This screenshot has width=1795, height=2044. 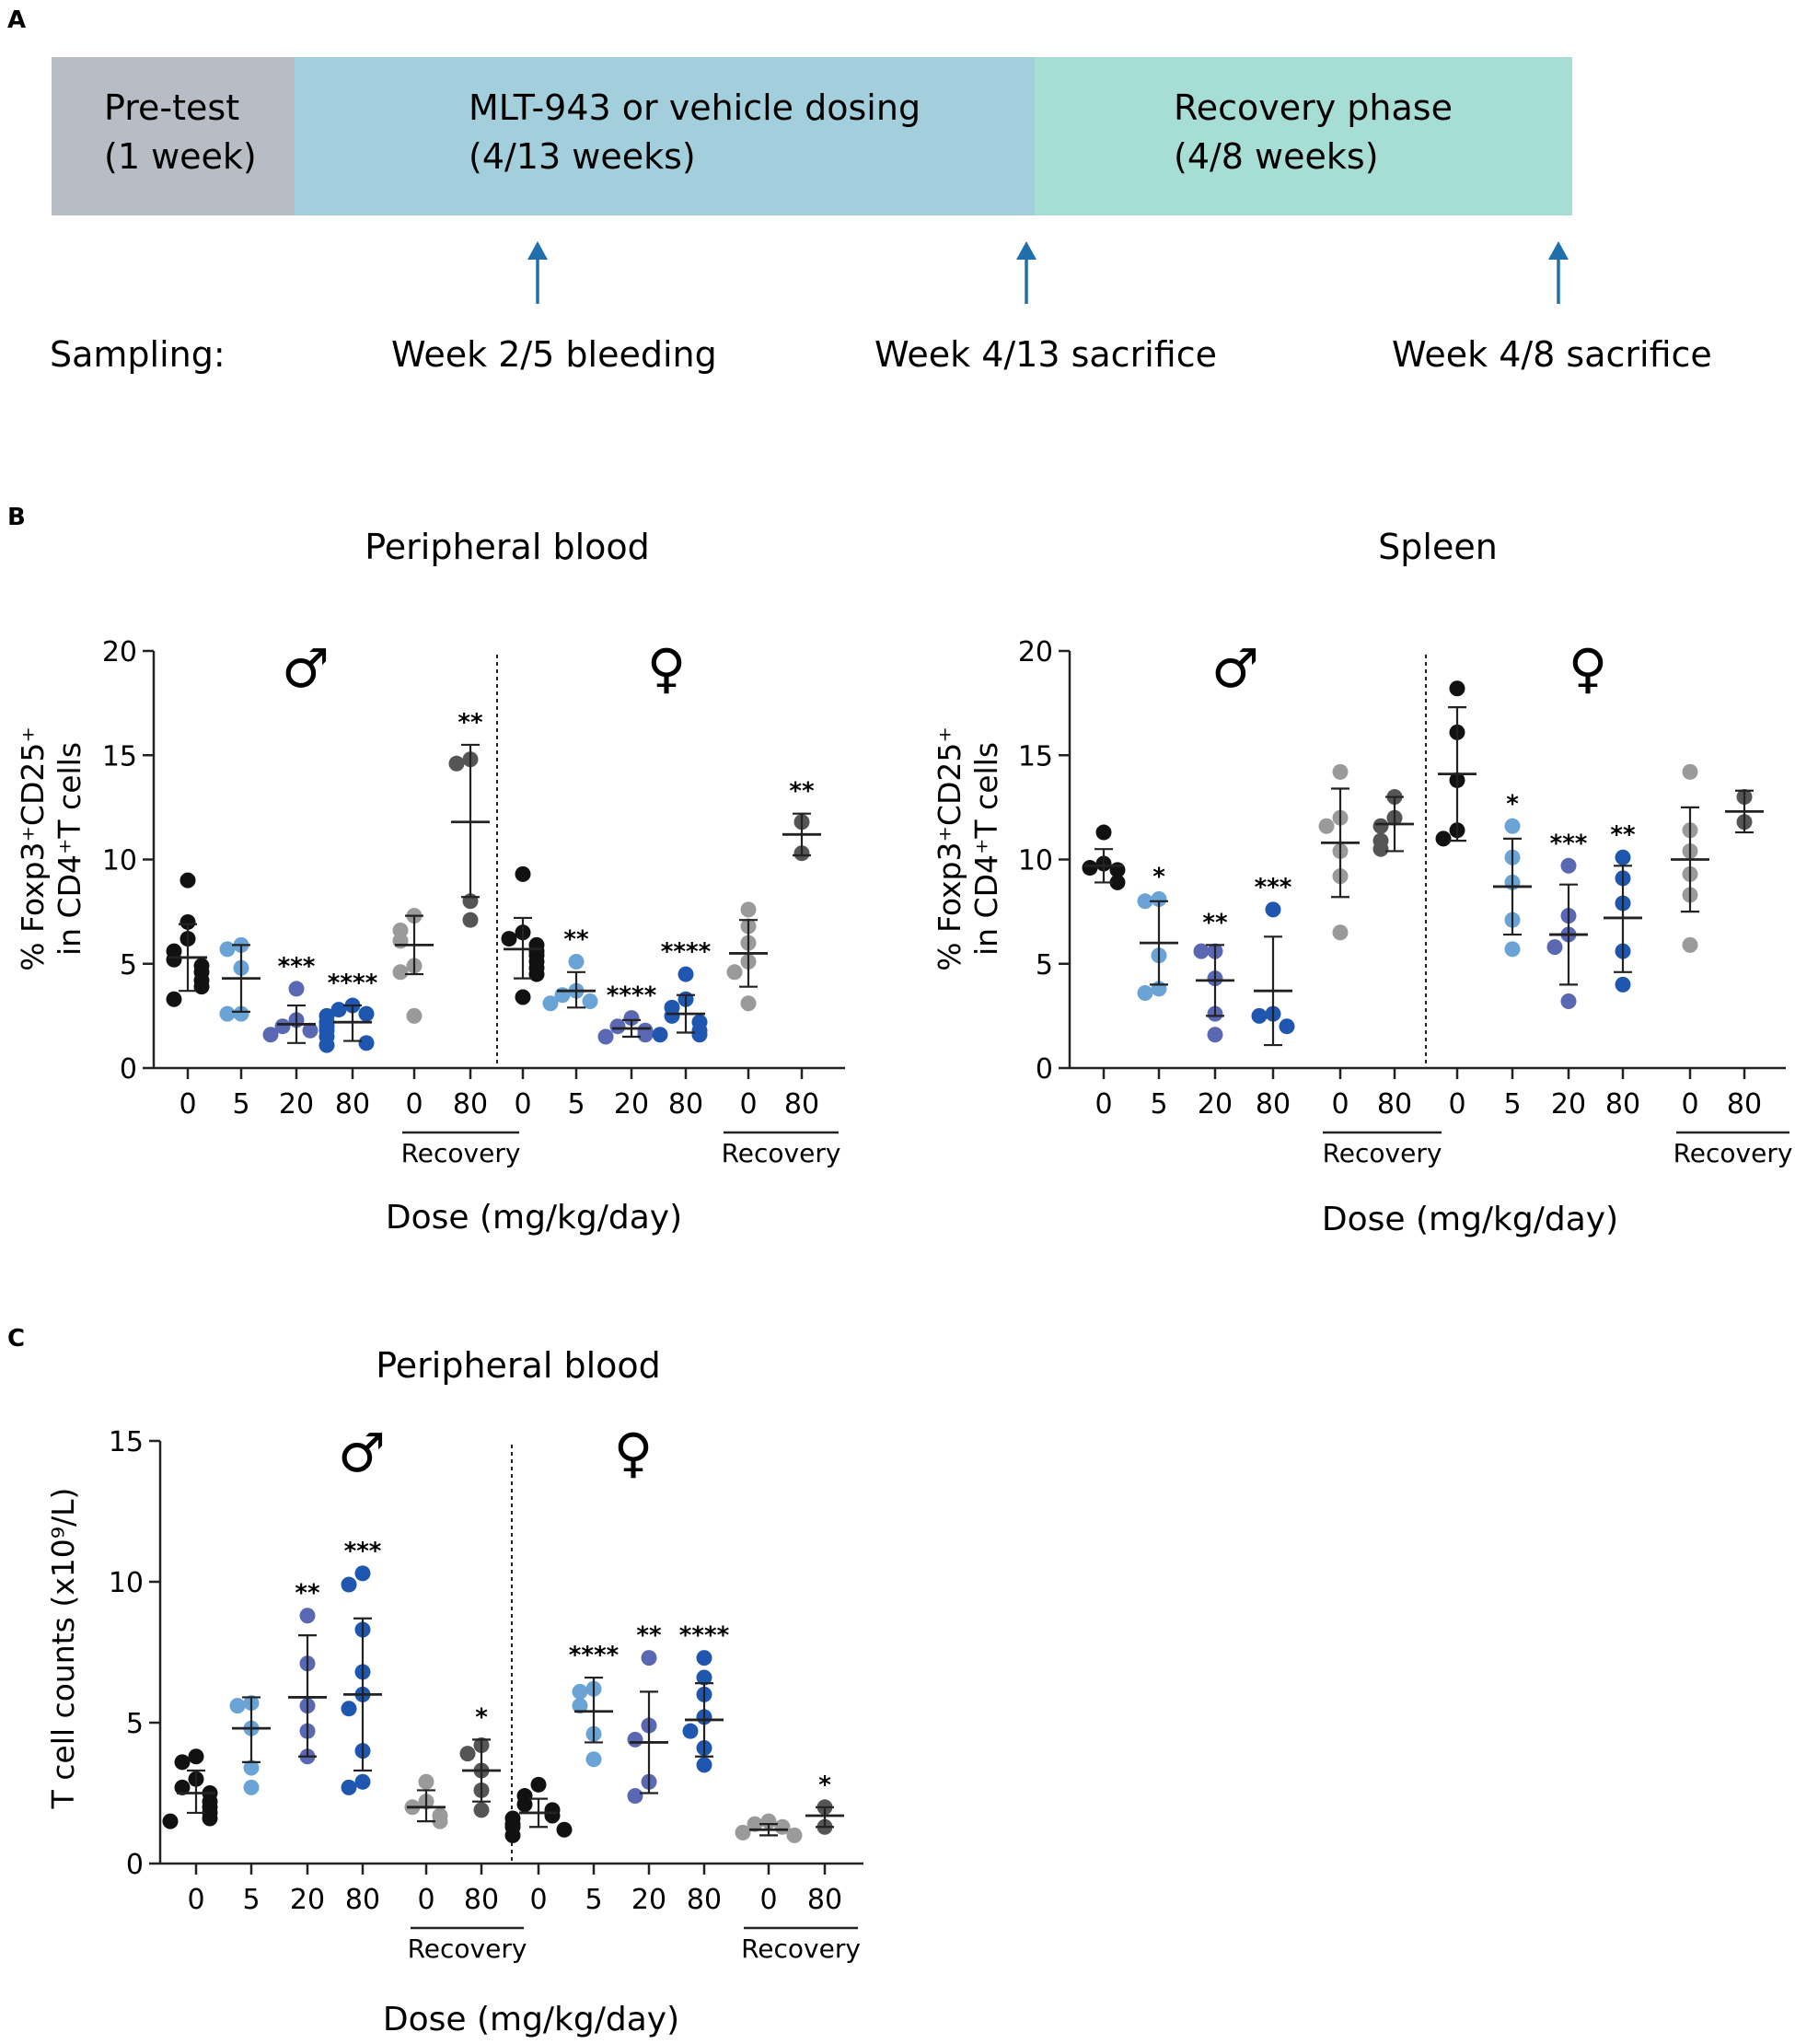 What do you see at coordinates (1273, 888) in the screenshot?
I see `significance-label: ***` at bounding box center [1273, 888].